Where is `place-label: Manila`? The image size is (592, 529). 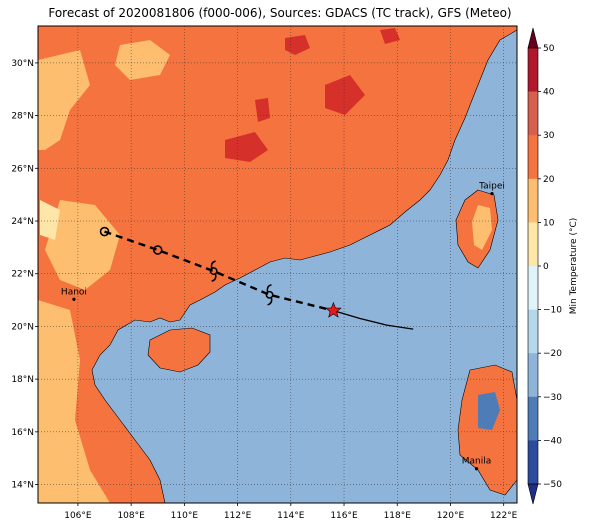 place-label: Manila is located at coordinates (477, 462).